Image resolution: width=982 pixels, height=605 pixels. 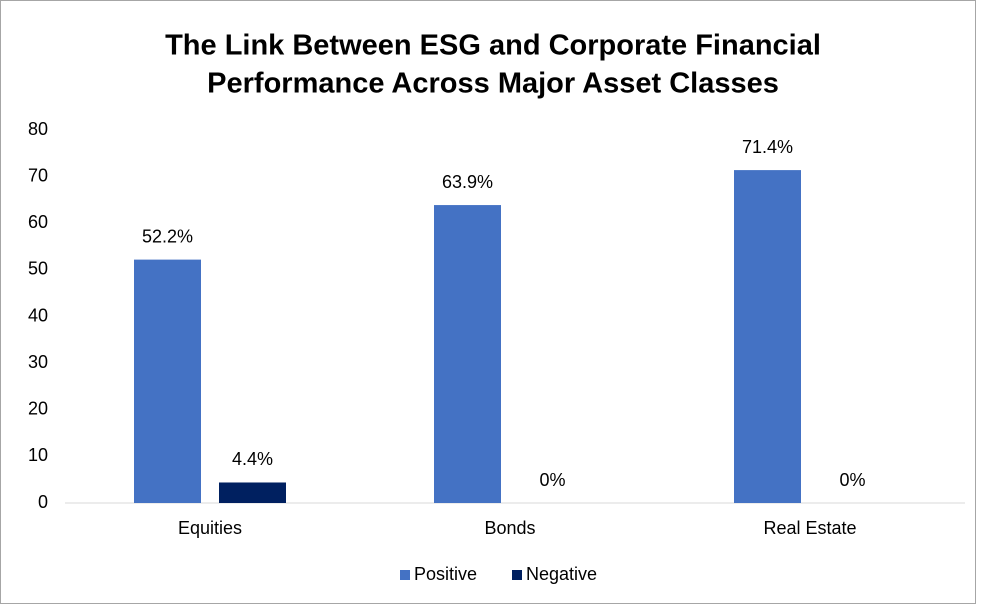 What do you see at coordinates (252, 459) in the screenshot?
I see `data-label: 4.4%` at bounding box center [252, 459].